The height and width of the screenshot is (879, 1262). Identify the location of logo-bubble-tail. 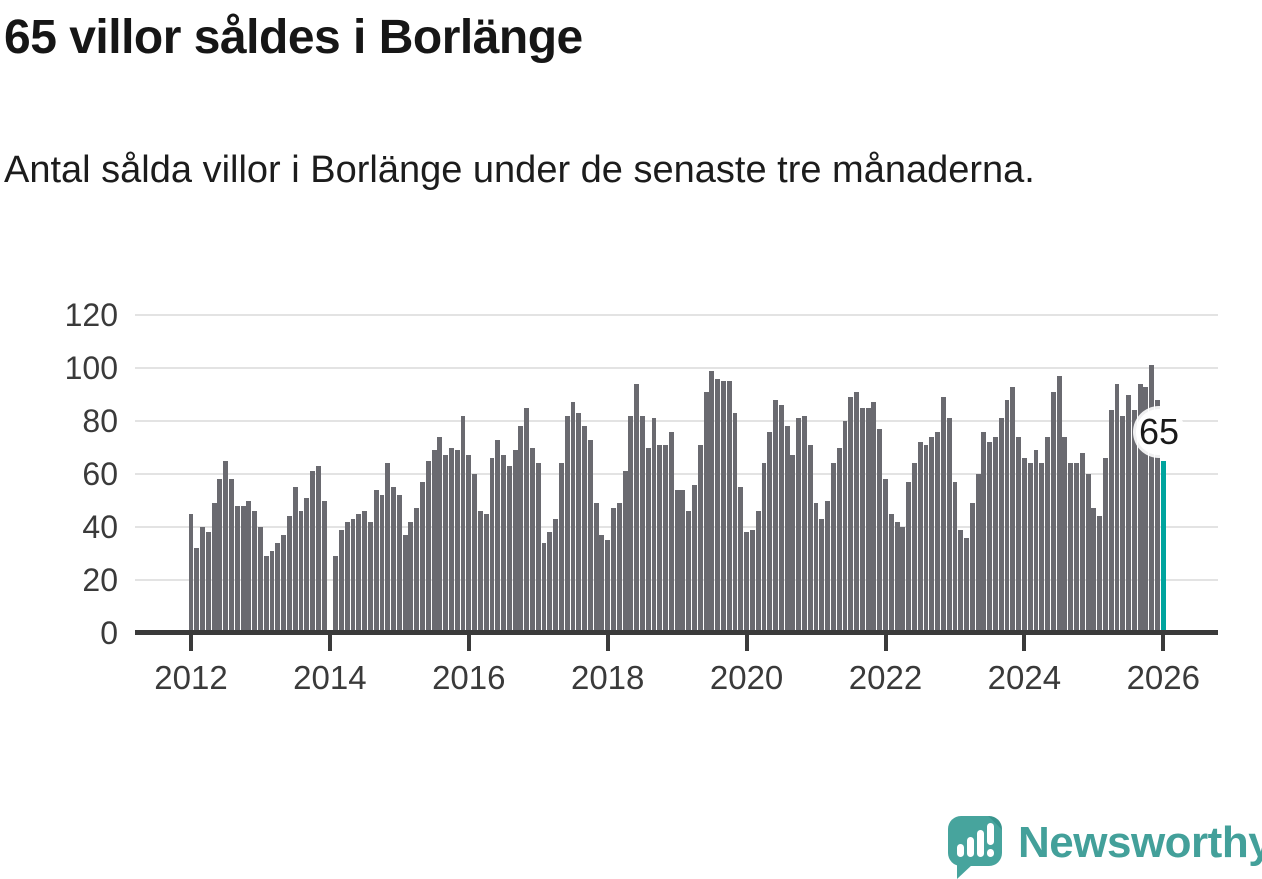
(965, 871).